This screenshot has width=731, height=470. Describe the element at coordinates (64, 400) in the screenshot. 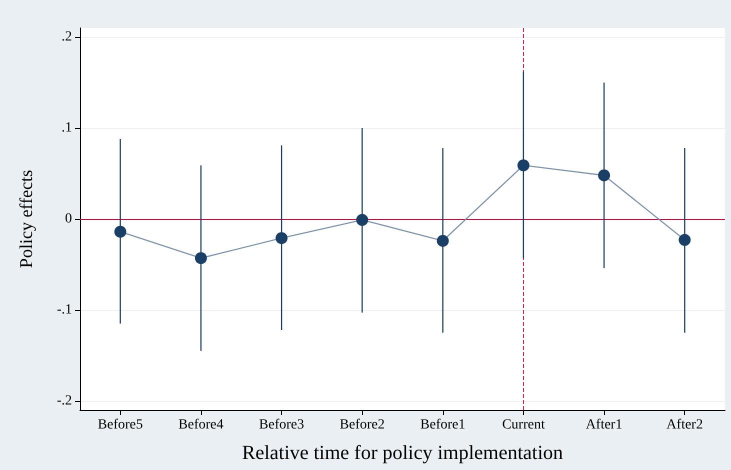

I see `y-tick-label: -.2` at that location.